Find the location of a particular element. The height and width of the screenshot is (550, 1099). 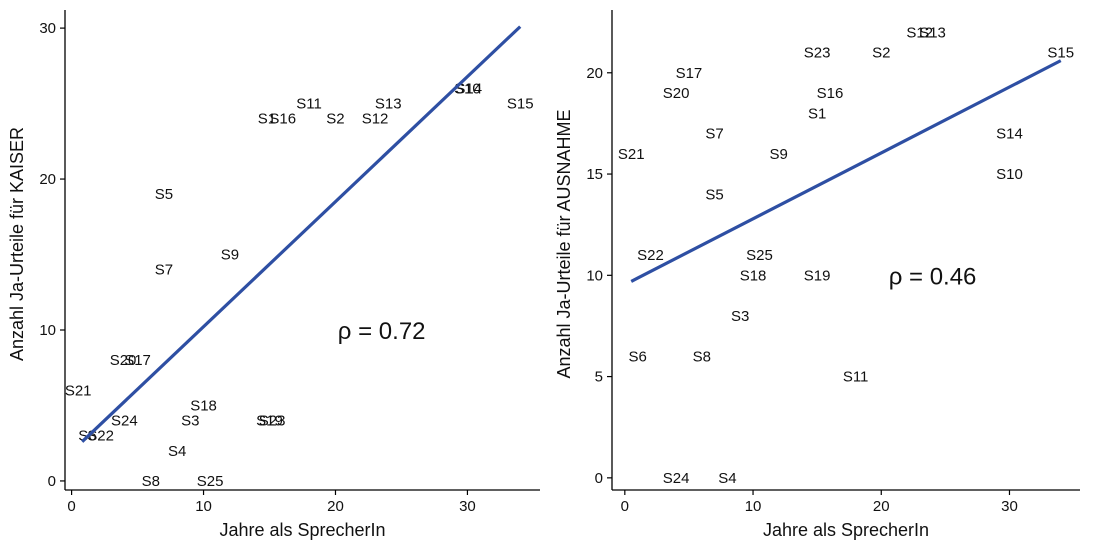

kaiser-point-s8: S8 is located at coordinates (151, 481).